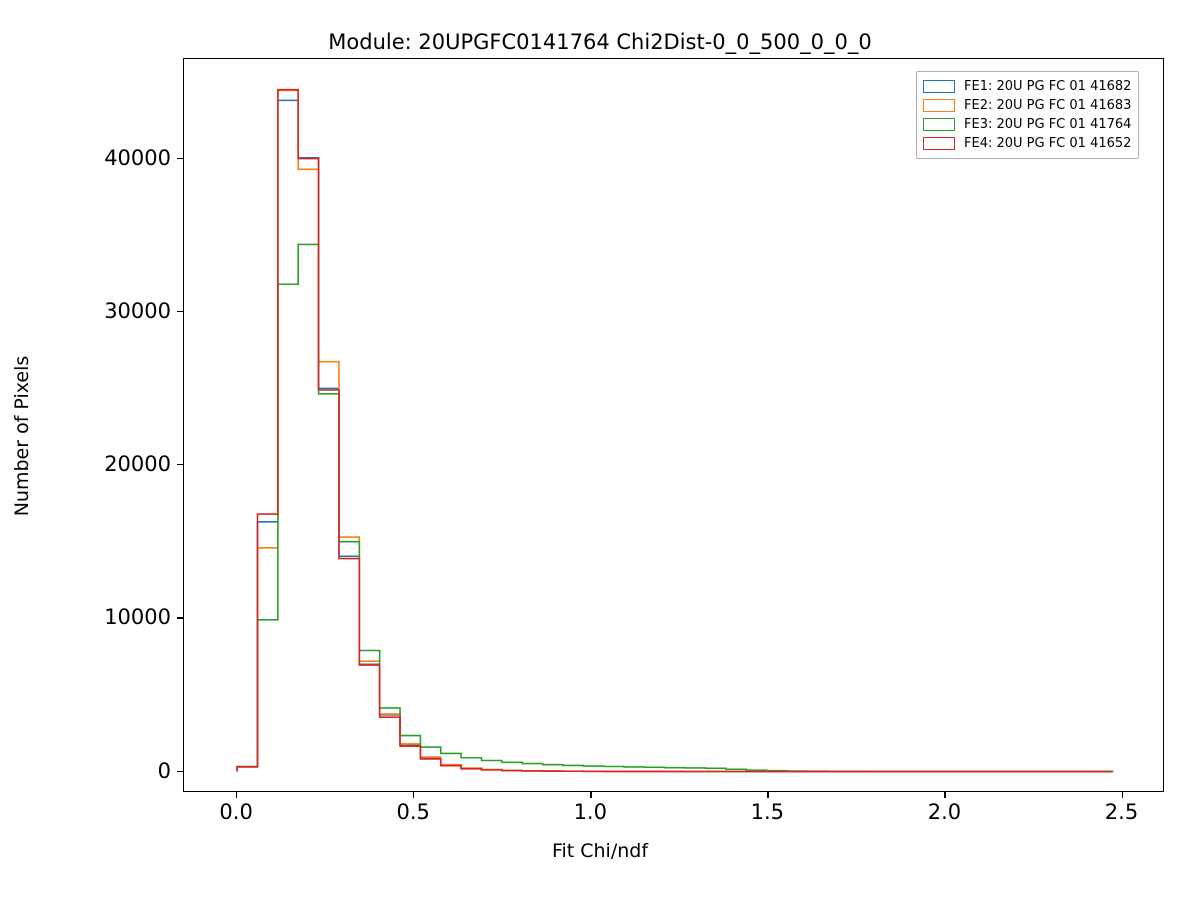 The image size is (1200, 900). I want to click on legend-label: FE2: 20U PG FC 01 41683, so click(1048, 105).